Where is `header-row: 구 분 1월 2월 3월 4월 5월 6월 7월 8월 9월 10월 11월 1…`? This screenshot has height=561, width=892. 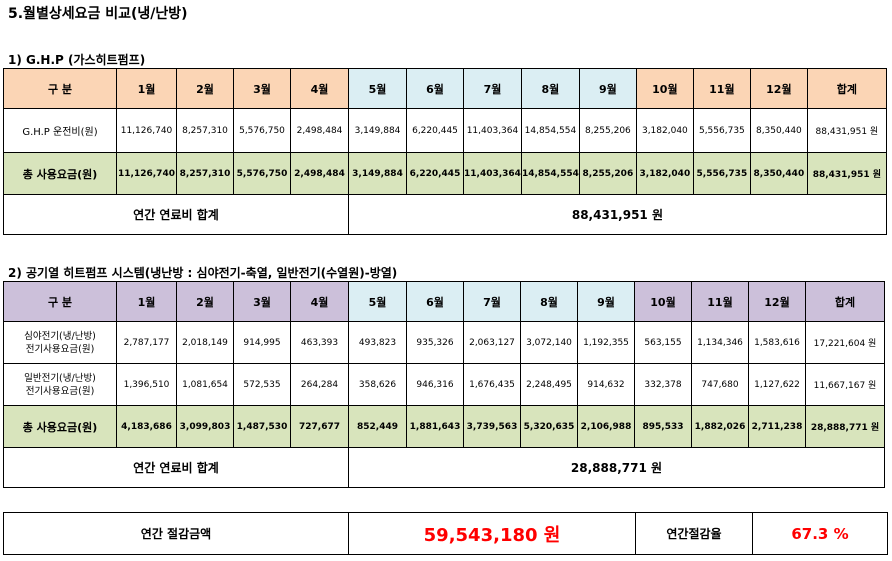 header-row: 구 분 1월 2월 3월 4월 5월 6월 7월 8월 9월 10월 11월 1… is located at coordinates (444, 301).